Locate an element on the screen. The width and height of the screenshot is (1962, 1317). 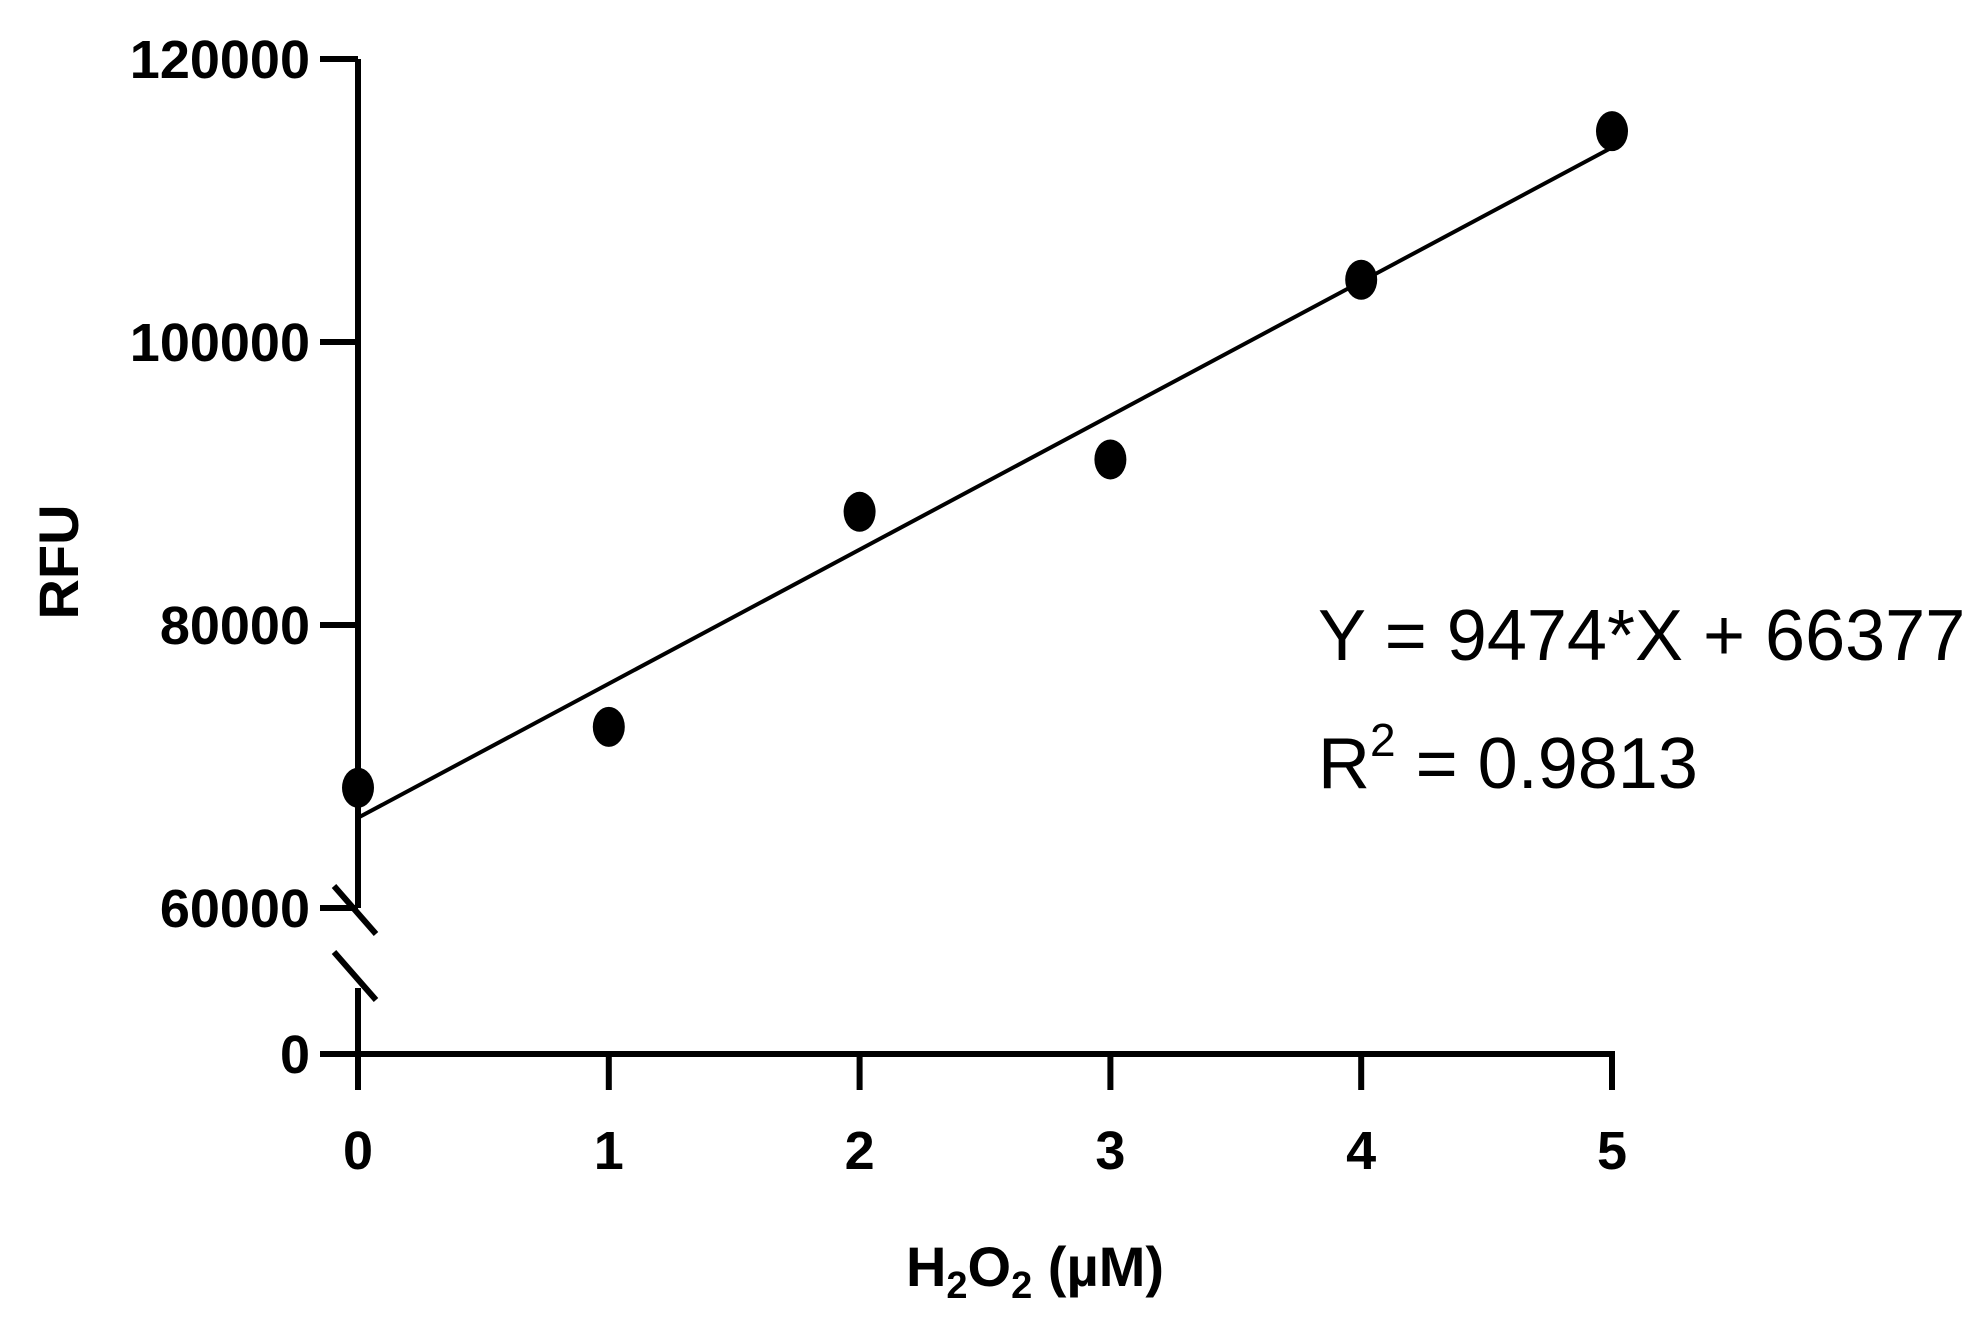
y-tick-label: 60000 is located at coordinates (235, 909).